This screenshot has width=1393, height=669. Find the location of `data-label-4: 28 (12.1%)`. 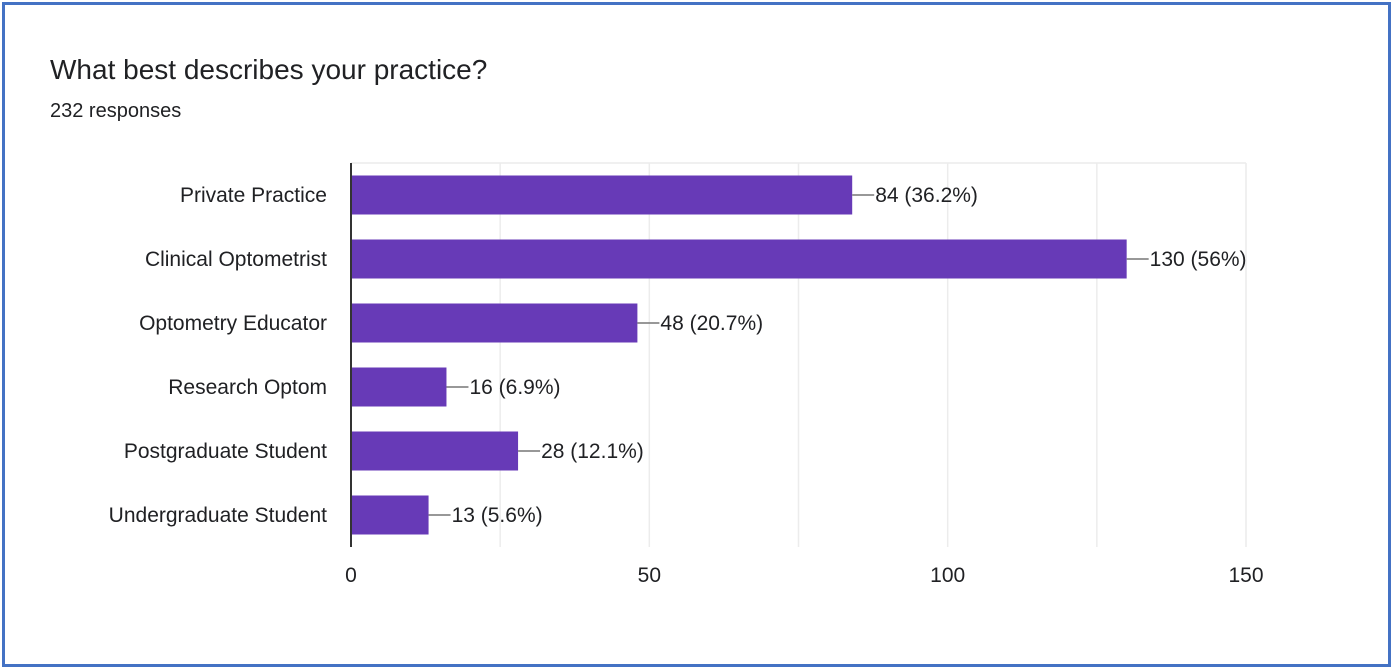

data-label-4: 28 (12.1%) is located at coordinates (592, 451).